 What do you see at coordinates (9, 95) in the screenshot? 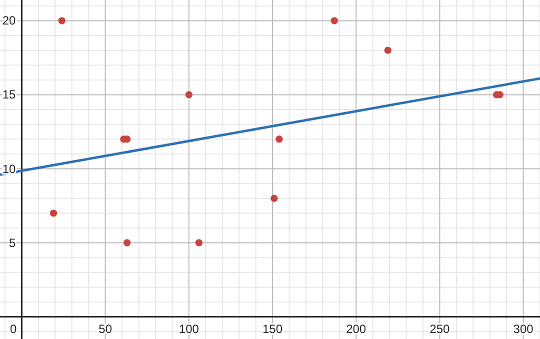
I see `y-tick-label: 15` at bounding box center [9, 95].